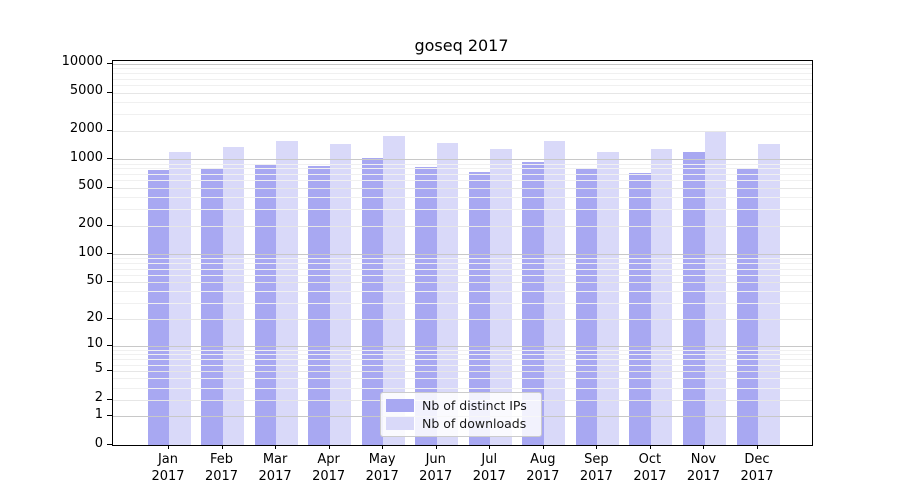  I want to click on y-tick-label: 200, so click(90, 224).